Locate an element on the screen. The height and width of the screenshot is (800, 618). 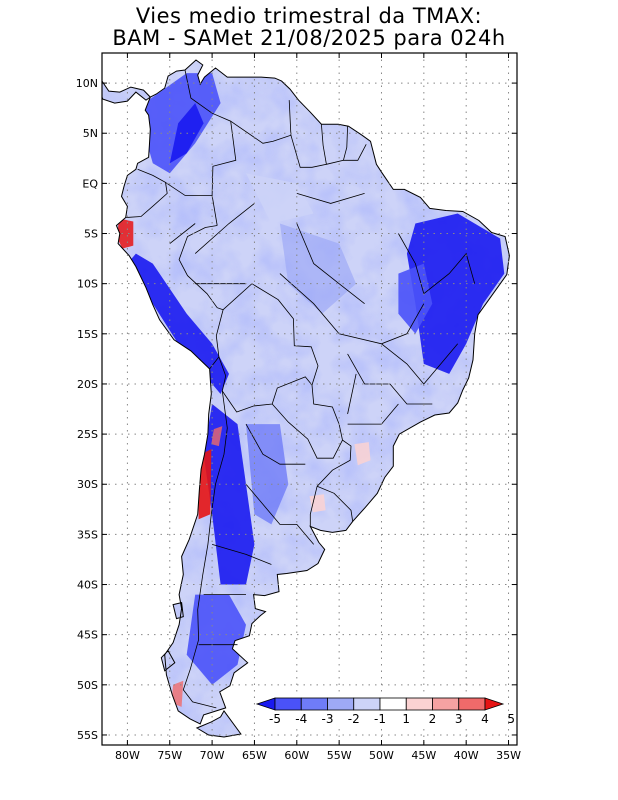
lat-label: 25S is located at coordinates (87, 434).